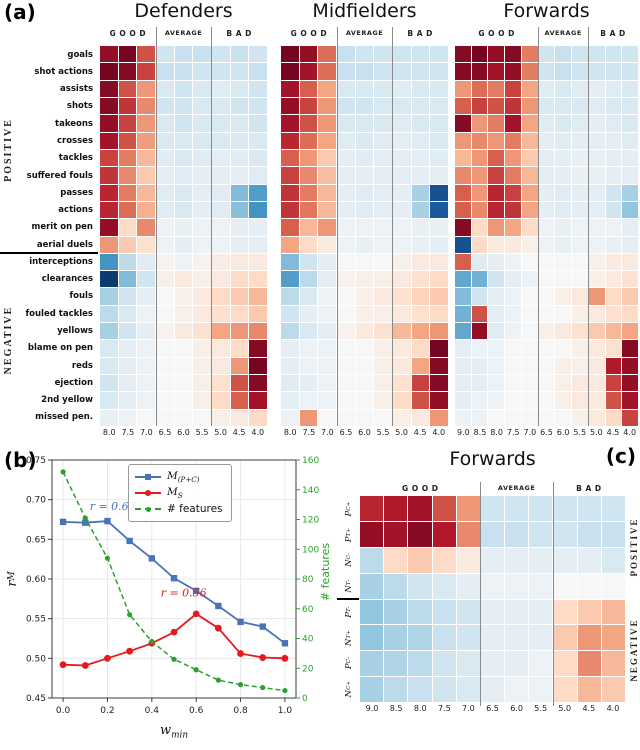 Image resolution: width=640 pixels, height=750 pixels. What do you see at coordinates (179, 509) in the screenshot?
I see `legend-item: # features` at bounding box center [179, 509].